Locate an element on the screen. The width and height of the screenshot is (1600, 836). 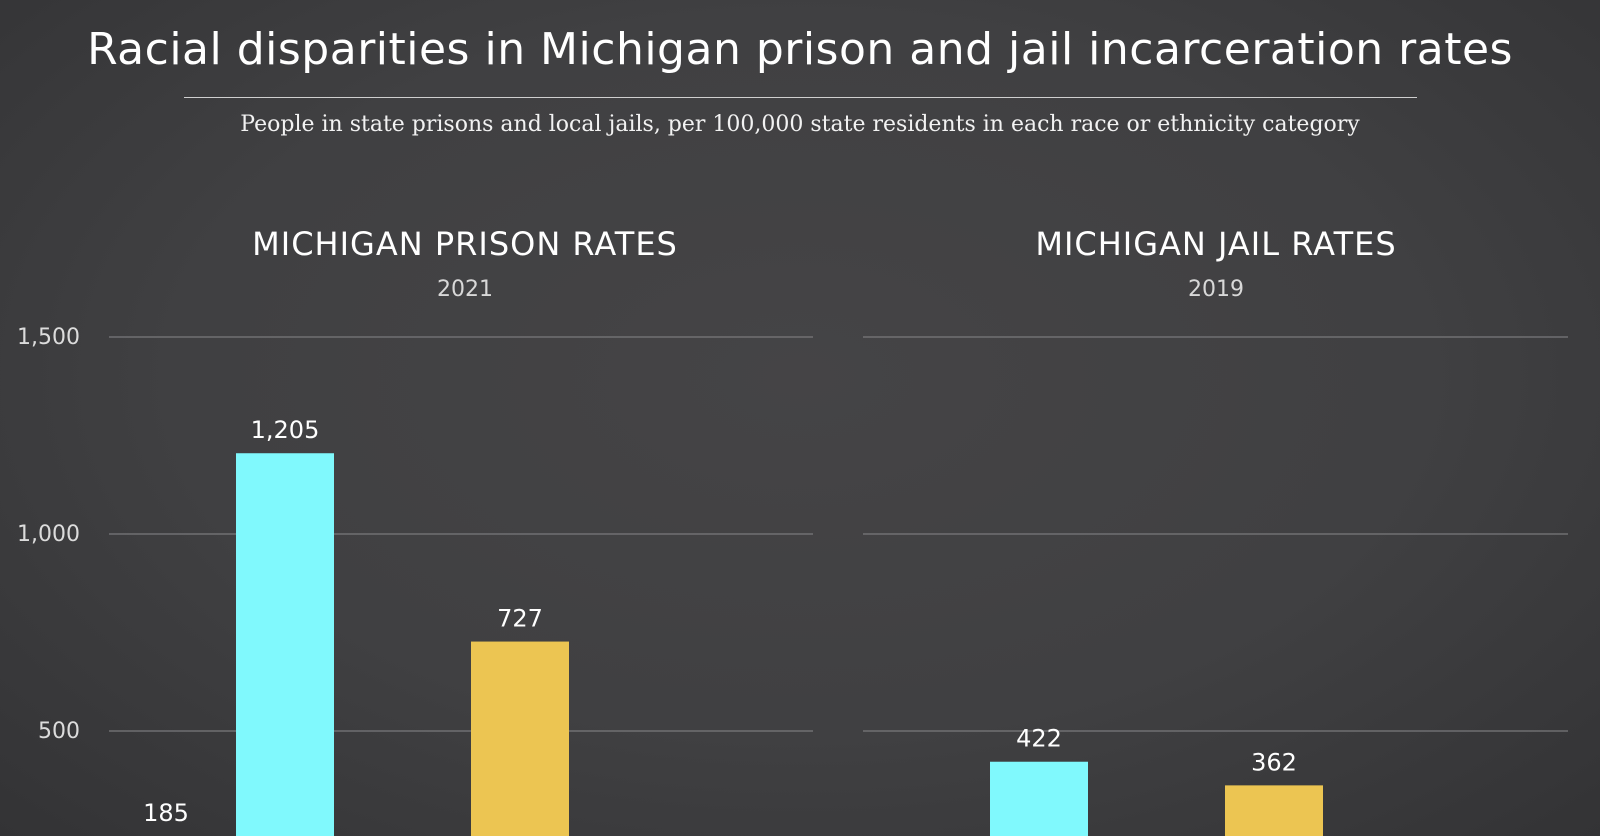
y-tick-500: 500 is located at coordinates (59, 731).